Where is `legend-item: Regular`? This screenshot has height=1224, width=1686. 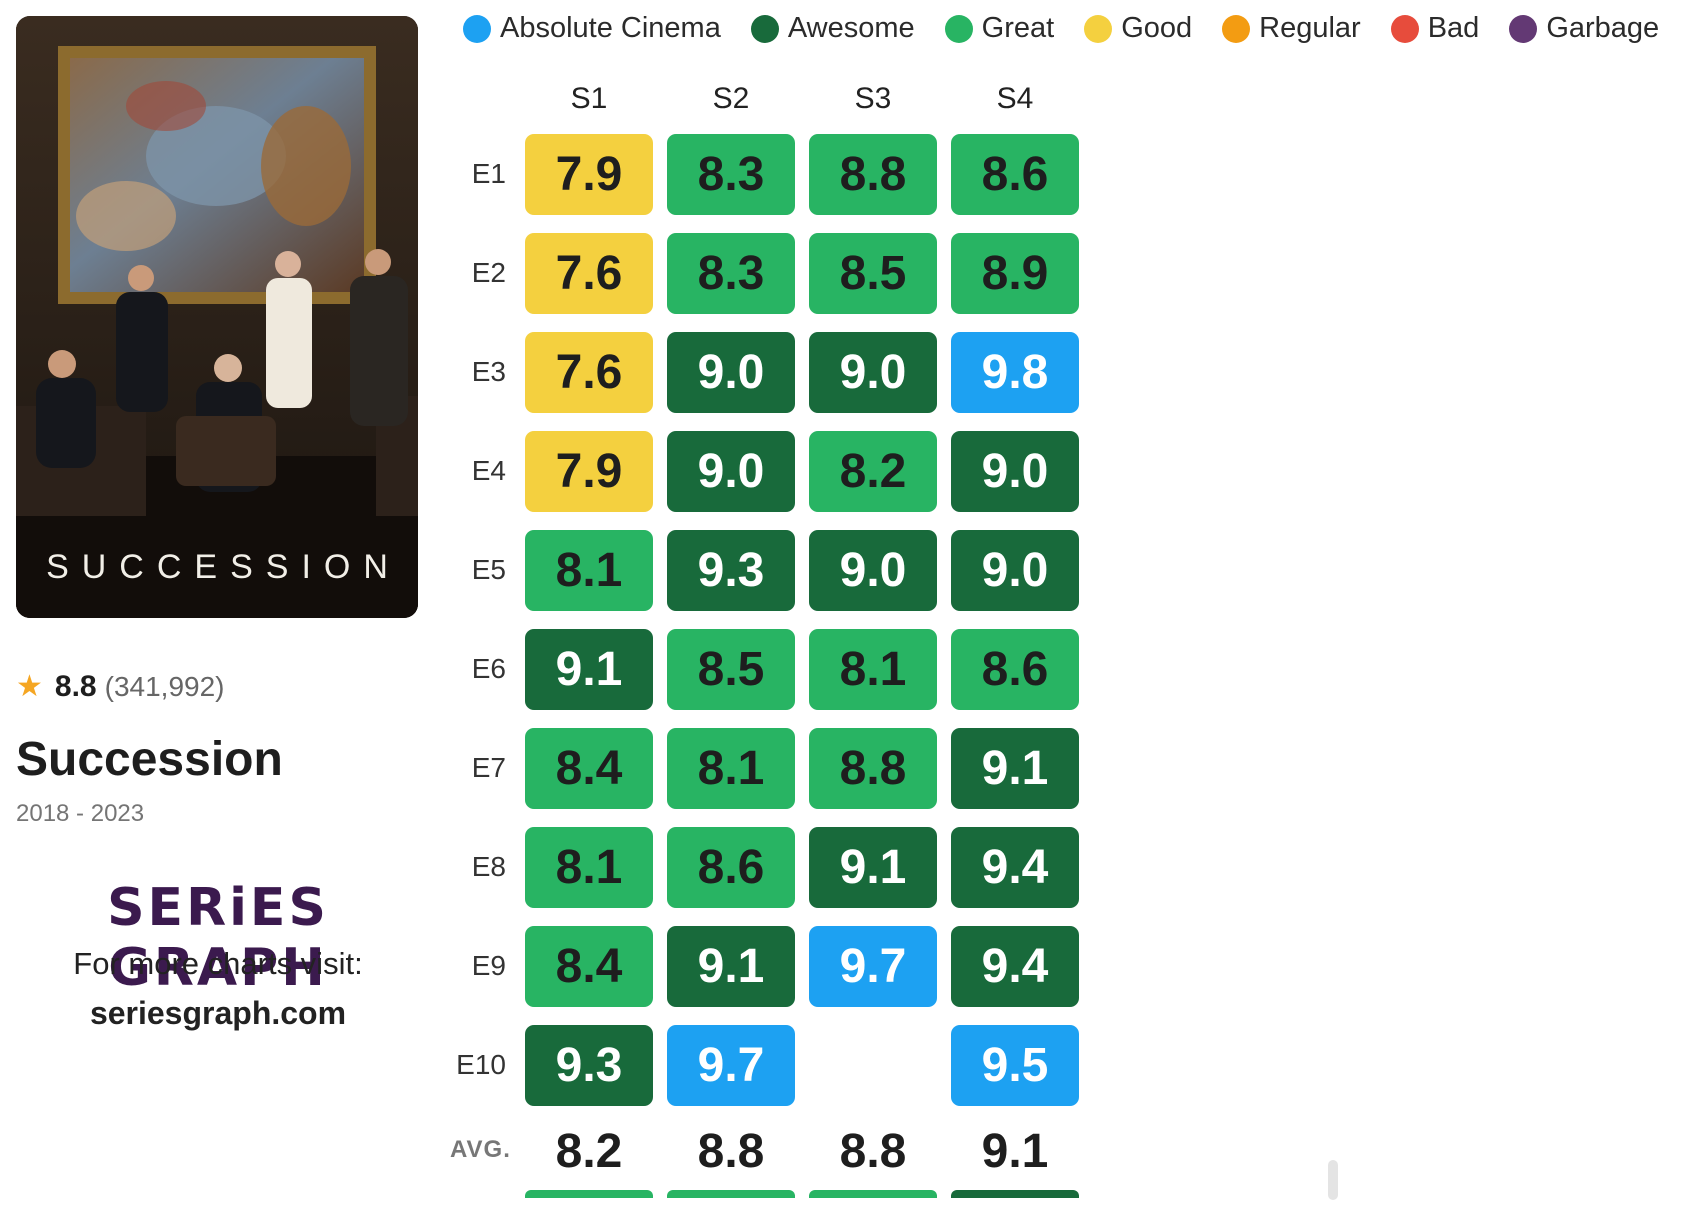 legend-item: Regular is located at coordinates (1291, 28).